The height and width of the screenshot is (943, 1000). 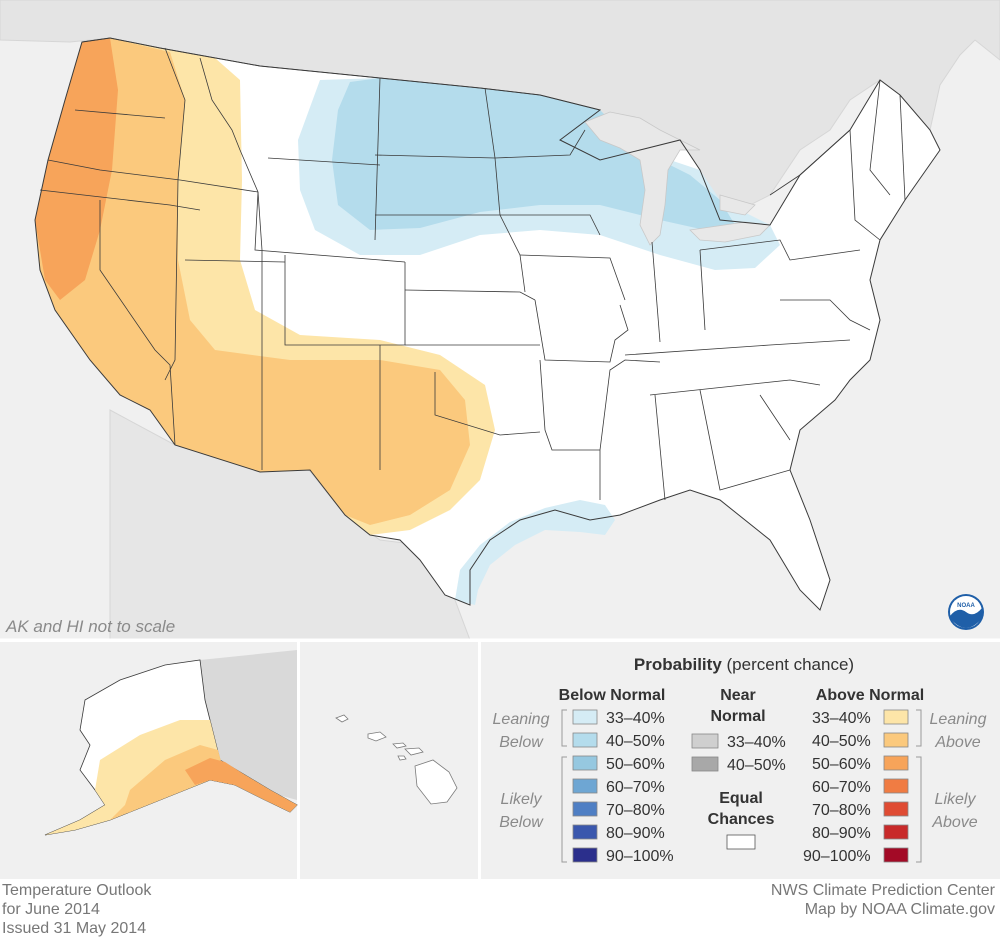 I want to click on below-item-5: 70–80%, so click(x=618, y=810).